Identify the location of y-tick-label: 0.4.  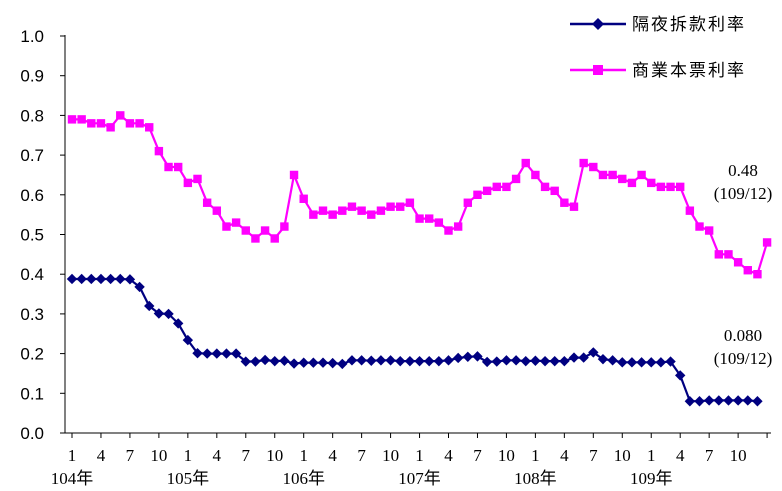
(32, 274).